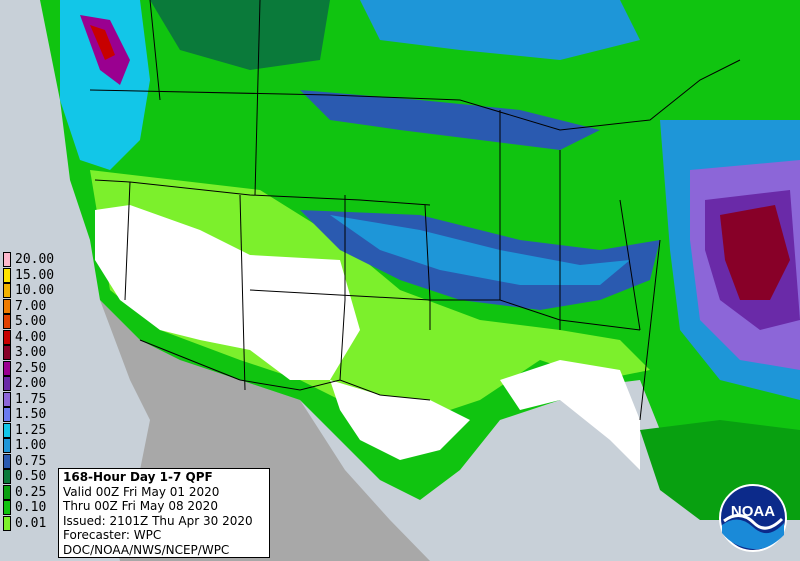 This screenshot has height=561, width=800. I want to click on thru-time: Thru 00Z Fri May 08 2020, so click(140, 506).